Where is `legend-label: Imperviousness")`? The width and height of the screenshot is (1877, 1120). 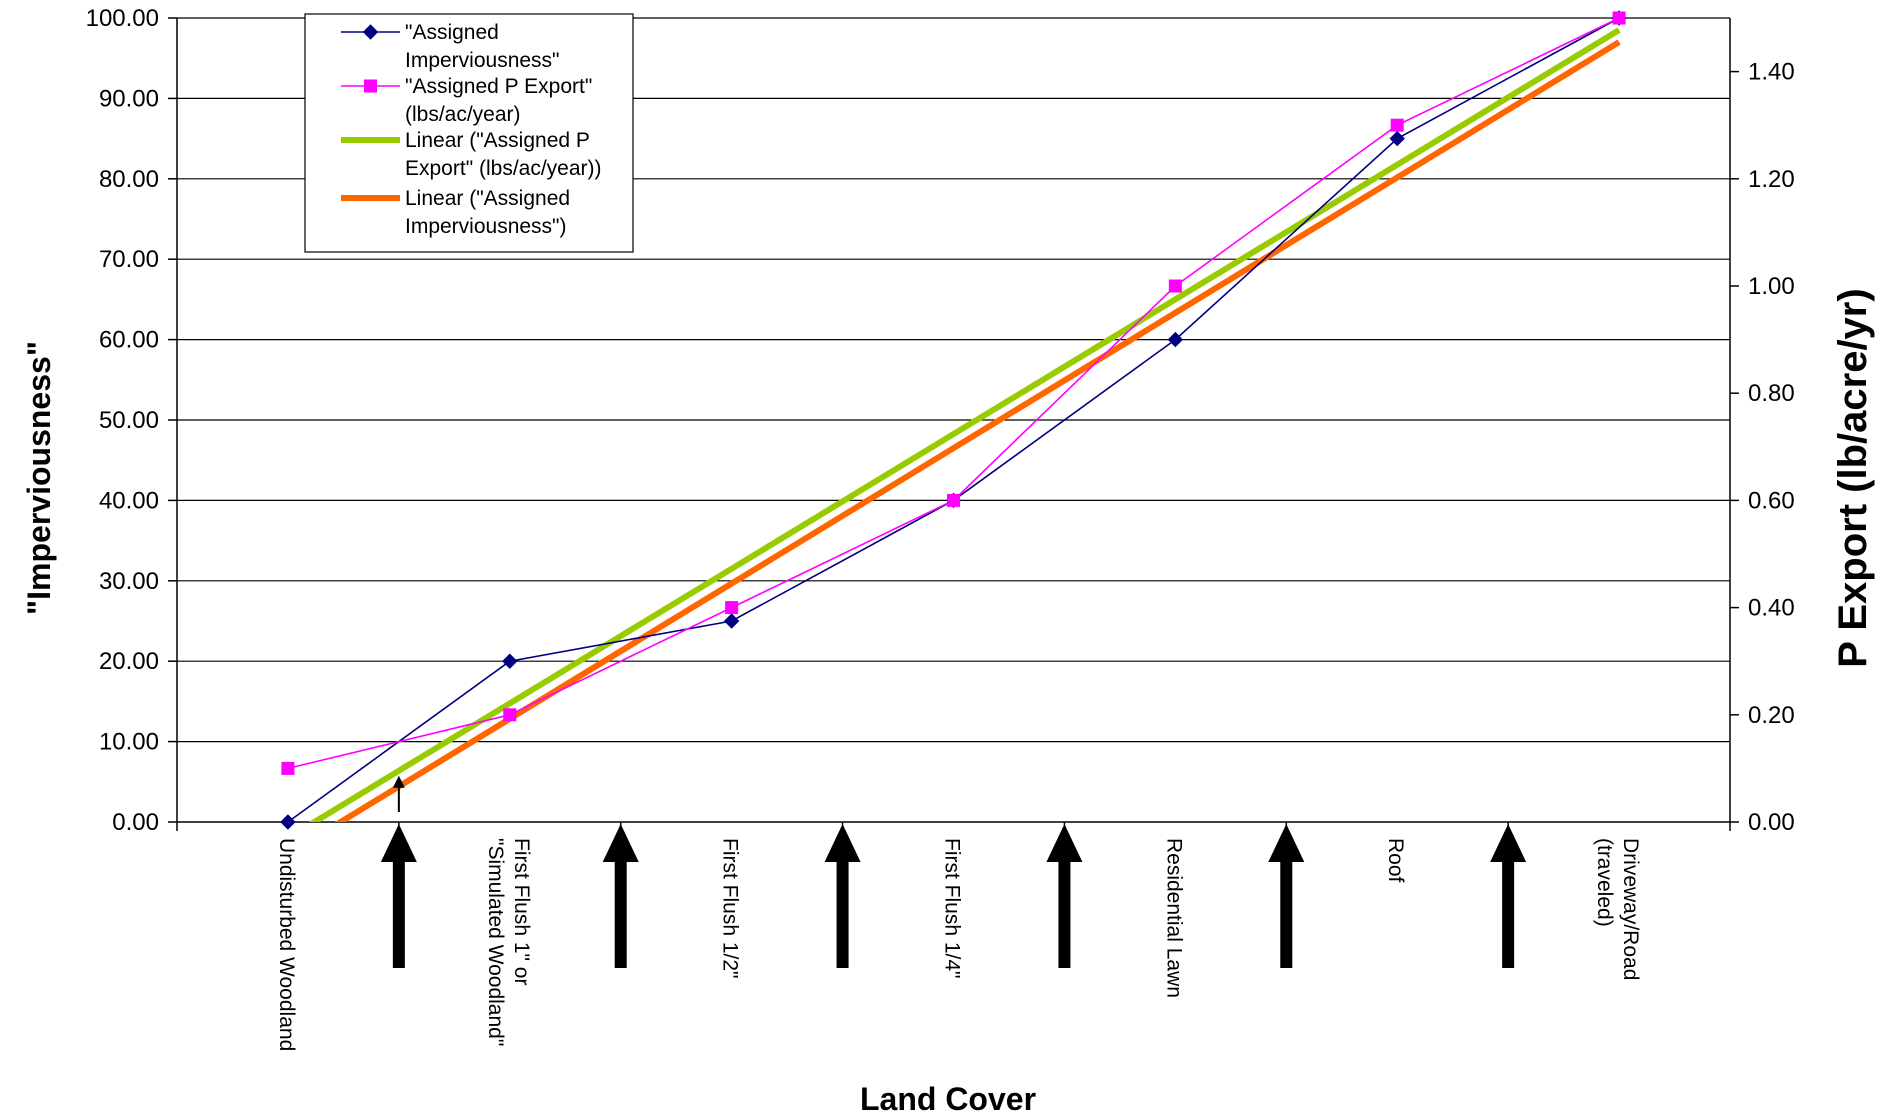 legend-label: Imperviousness") is located at coordinates (486, 226).